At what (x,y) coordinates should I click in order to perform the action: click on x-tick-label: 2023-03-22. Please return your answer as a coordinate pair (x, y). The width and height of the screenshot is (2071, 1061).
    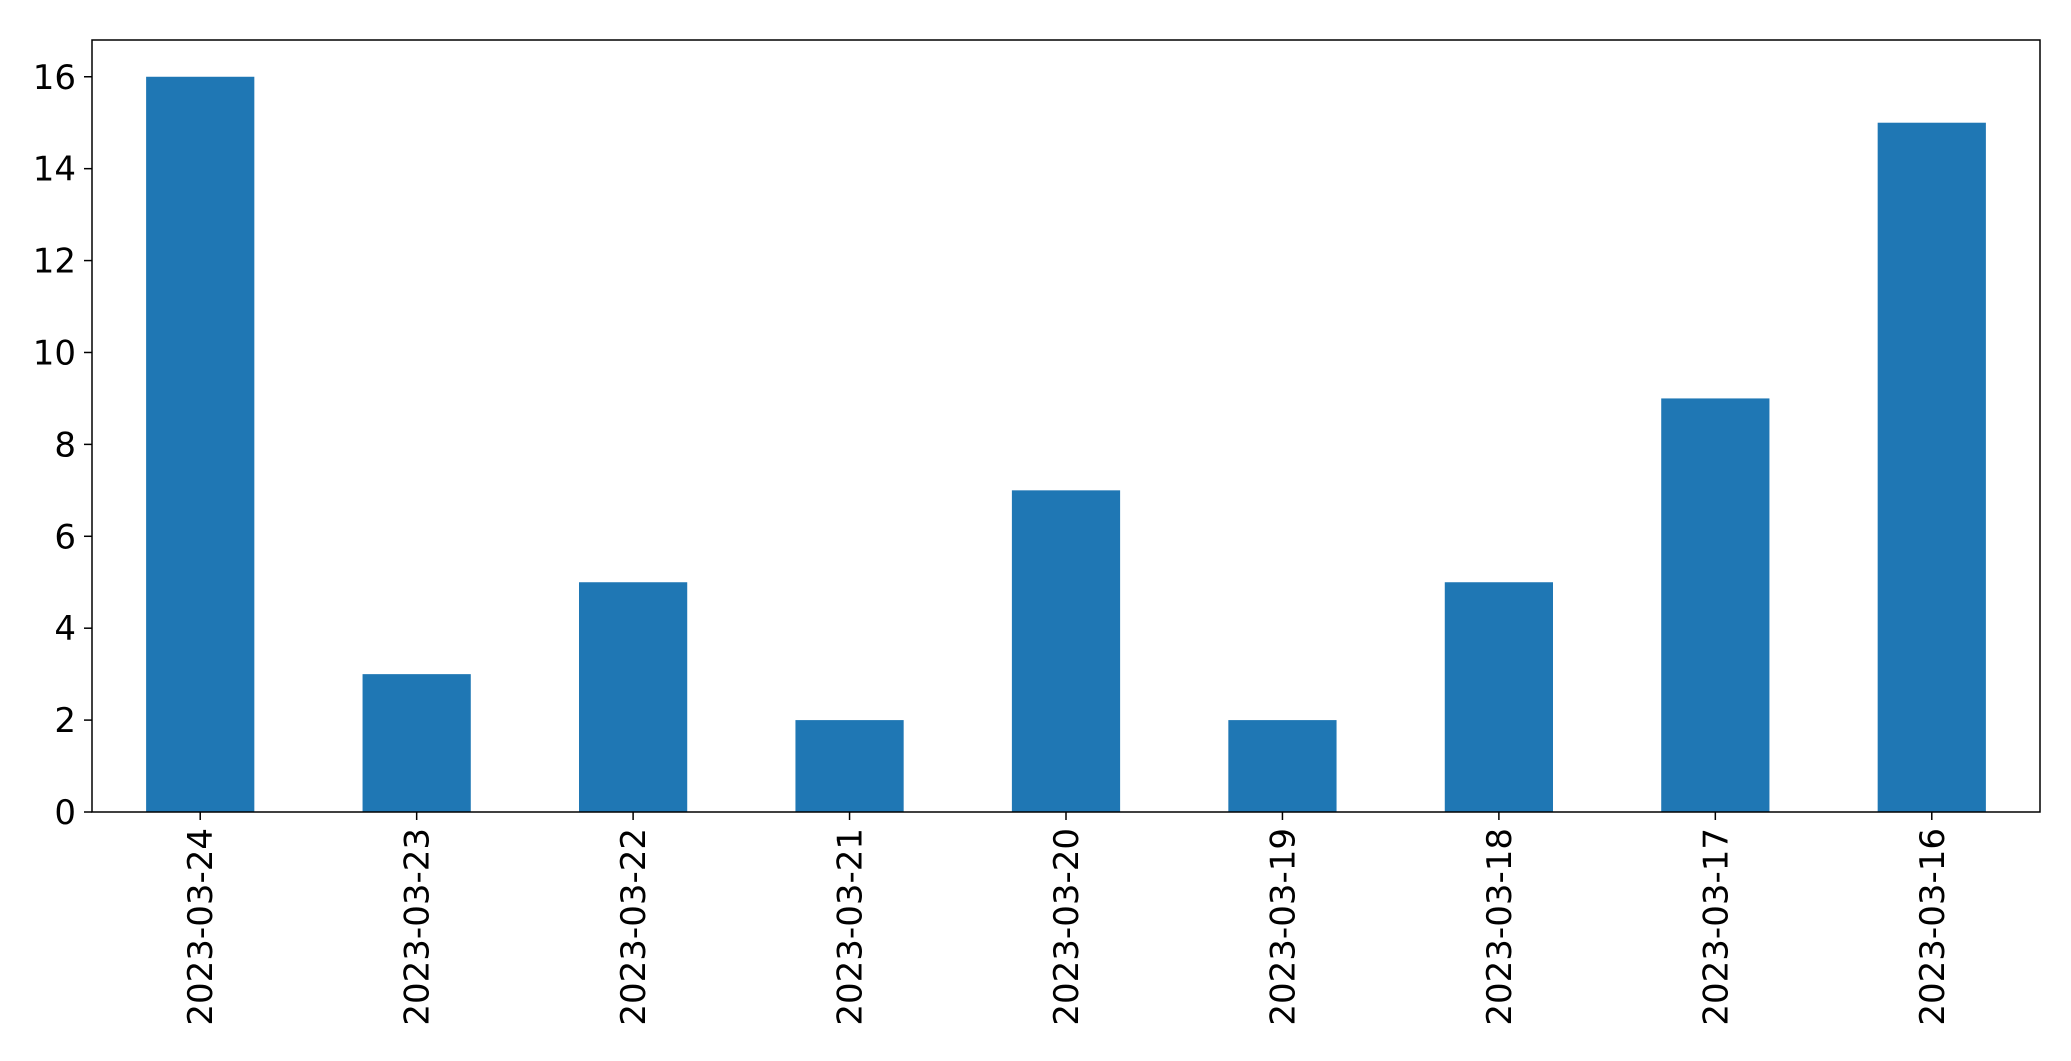
    Looking at the image, I should click on (634, 927).